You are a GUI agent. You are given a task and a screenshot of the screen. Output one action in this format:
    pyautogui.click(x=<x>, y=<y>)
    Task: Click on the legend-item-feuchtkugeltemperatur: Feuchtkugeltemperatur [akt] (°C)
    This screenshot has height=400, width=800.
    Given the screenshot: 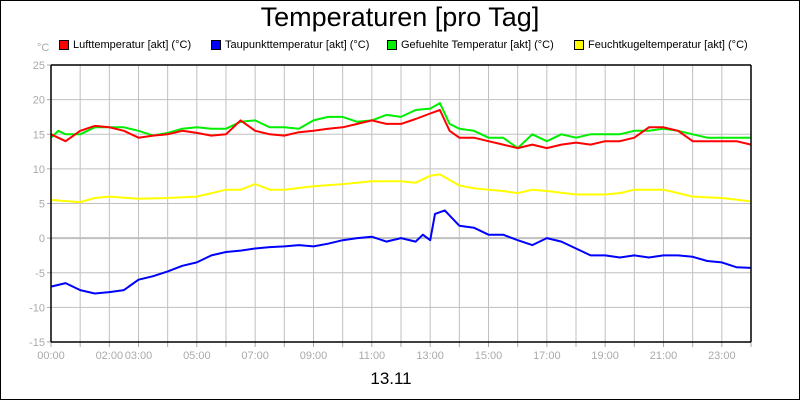 What is the action you would take?
    pyautogui.click(x=661, y=45)
    